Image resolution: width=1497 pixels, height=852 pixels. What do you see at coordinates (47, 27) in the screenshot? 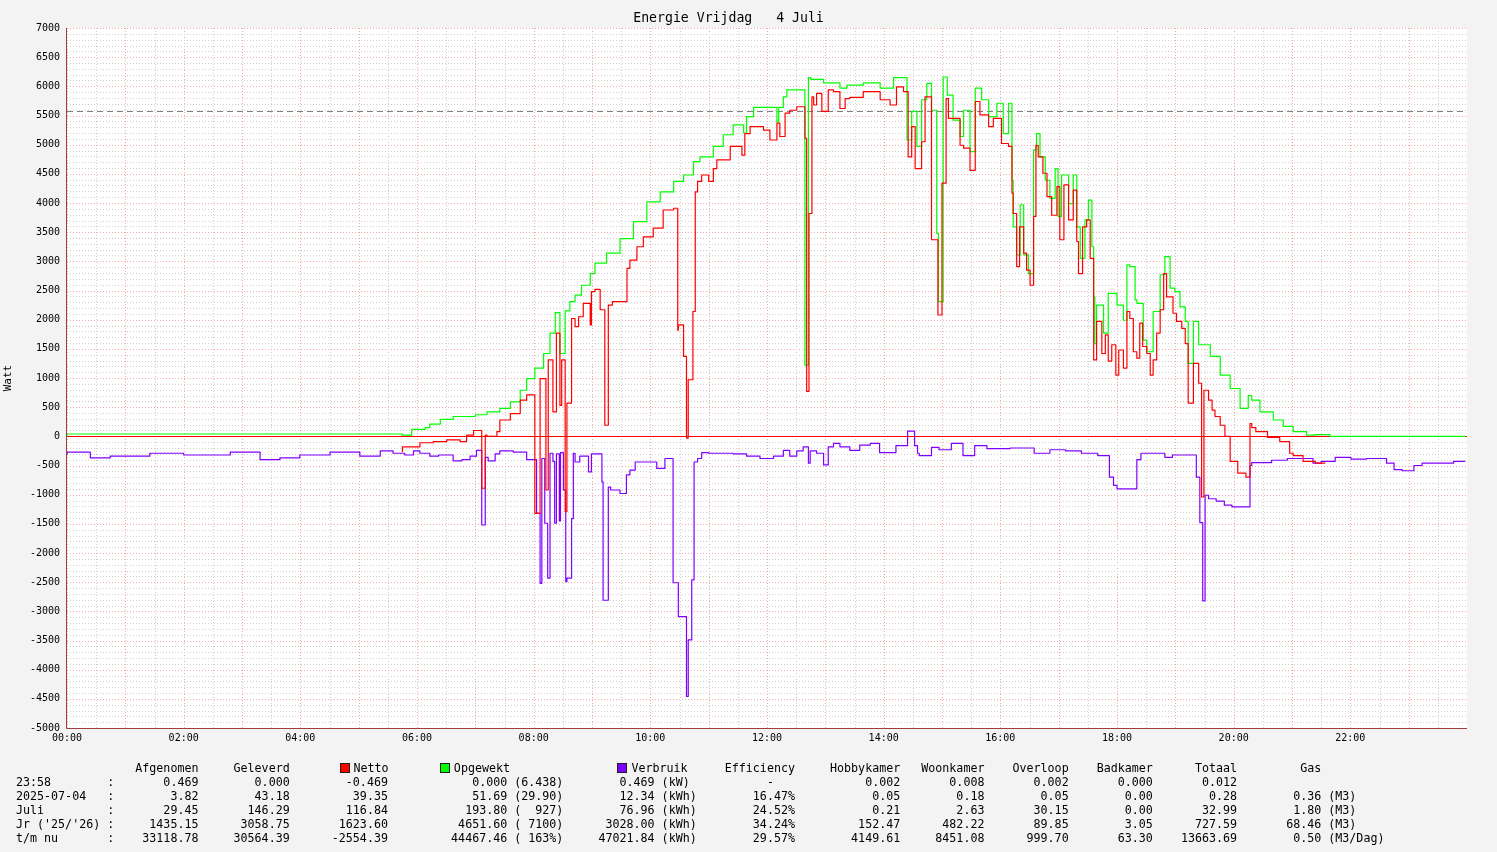
I see `y-tick-label: 7000` at bounding box center [47, 27].